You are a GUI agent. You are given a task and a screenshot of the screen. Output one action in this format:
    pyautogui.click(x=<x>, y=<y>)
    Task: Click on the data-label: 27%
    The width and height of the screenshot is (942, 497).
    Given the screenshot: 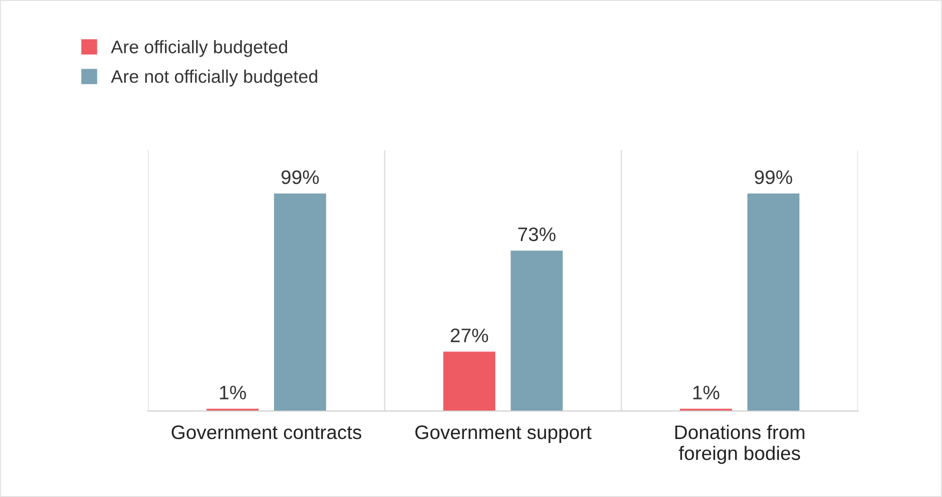 What is the action you would take?
    pyautogui.click(x=469, y=335)
    